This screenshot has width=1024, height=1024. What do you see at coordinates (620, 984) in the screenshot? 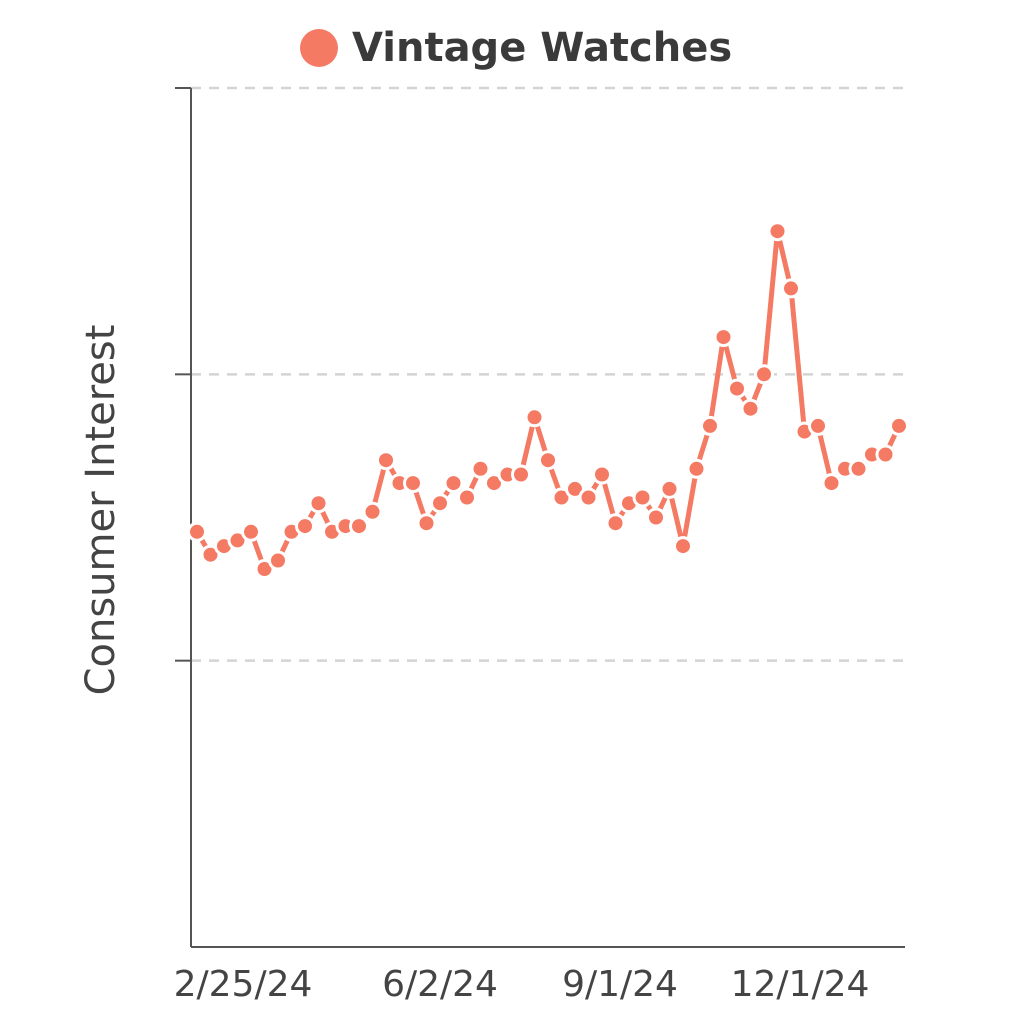
I see `x-tick-label: 9/1/24` at bounding box center [620, 984].